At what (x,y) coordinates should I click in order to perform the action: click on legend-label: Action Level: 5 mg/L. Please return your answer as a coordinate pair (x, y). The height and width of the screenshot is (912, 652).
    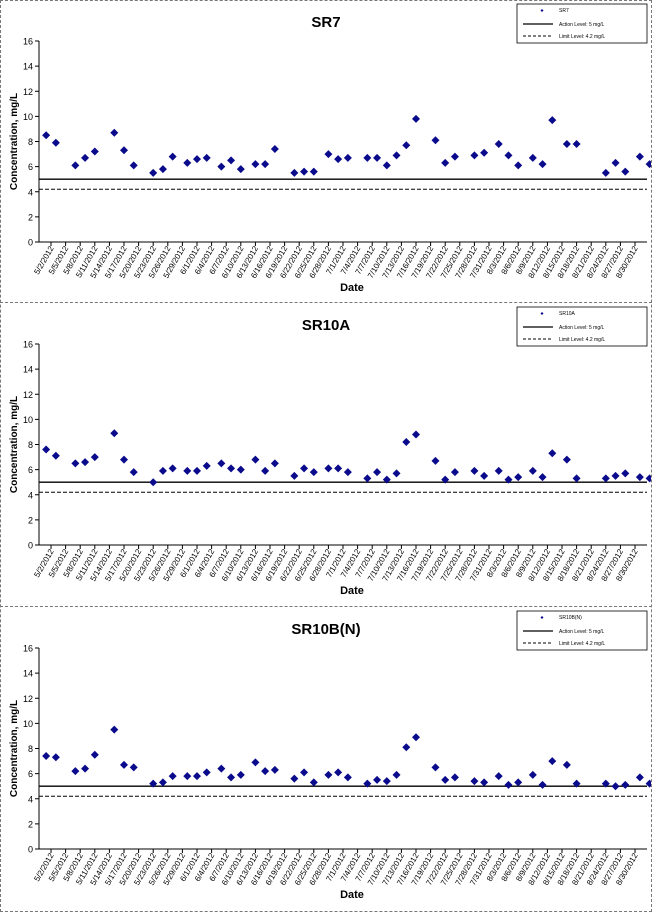
    Looking at the image, I should click on (582, 328).